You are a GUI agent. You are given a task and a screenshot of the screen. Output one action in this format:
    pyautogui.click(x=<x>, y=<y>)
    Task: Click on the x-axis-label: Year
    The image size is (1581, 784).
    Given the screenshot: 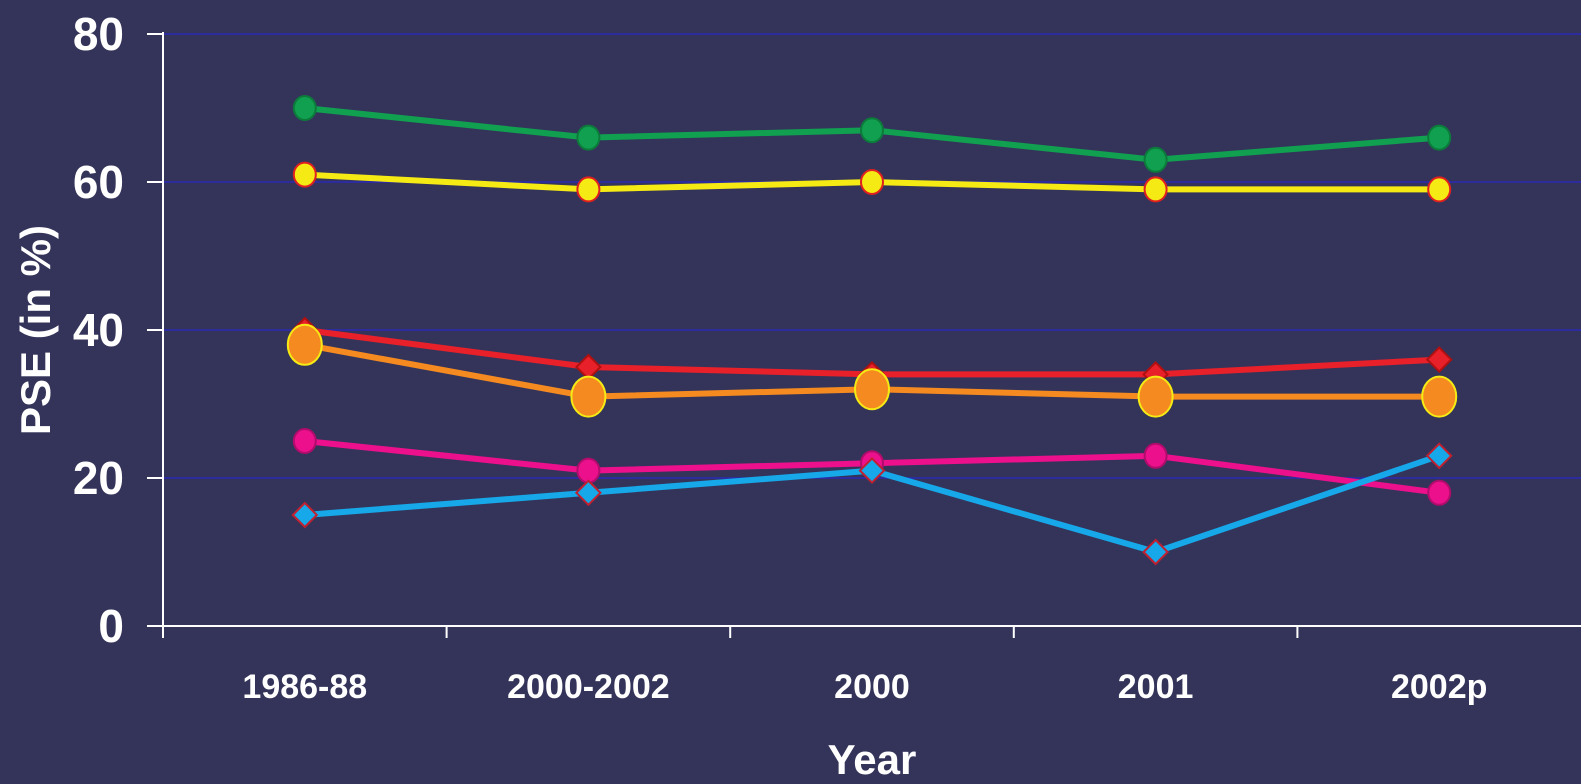 What is the action you would take?
    pyautogui.click(x=872, y=759)
    